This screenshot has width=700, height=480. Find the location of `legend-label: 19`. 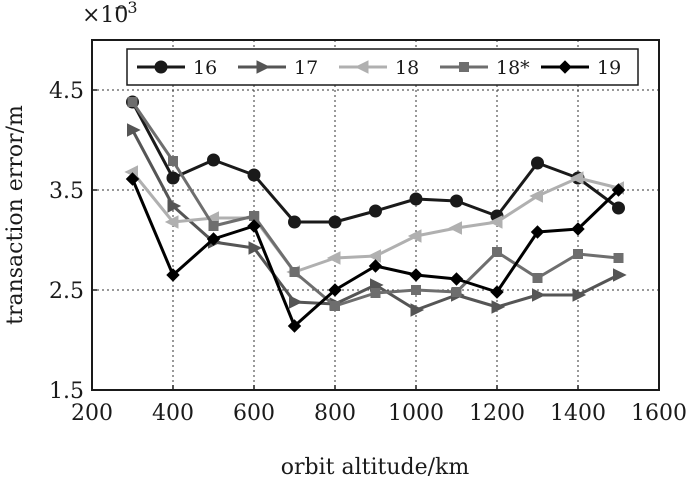

legend-label: 19 is located at coordinates (609, 68).